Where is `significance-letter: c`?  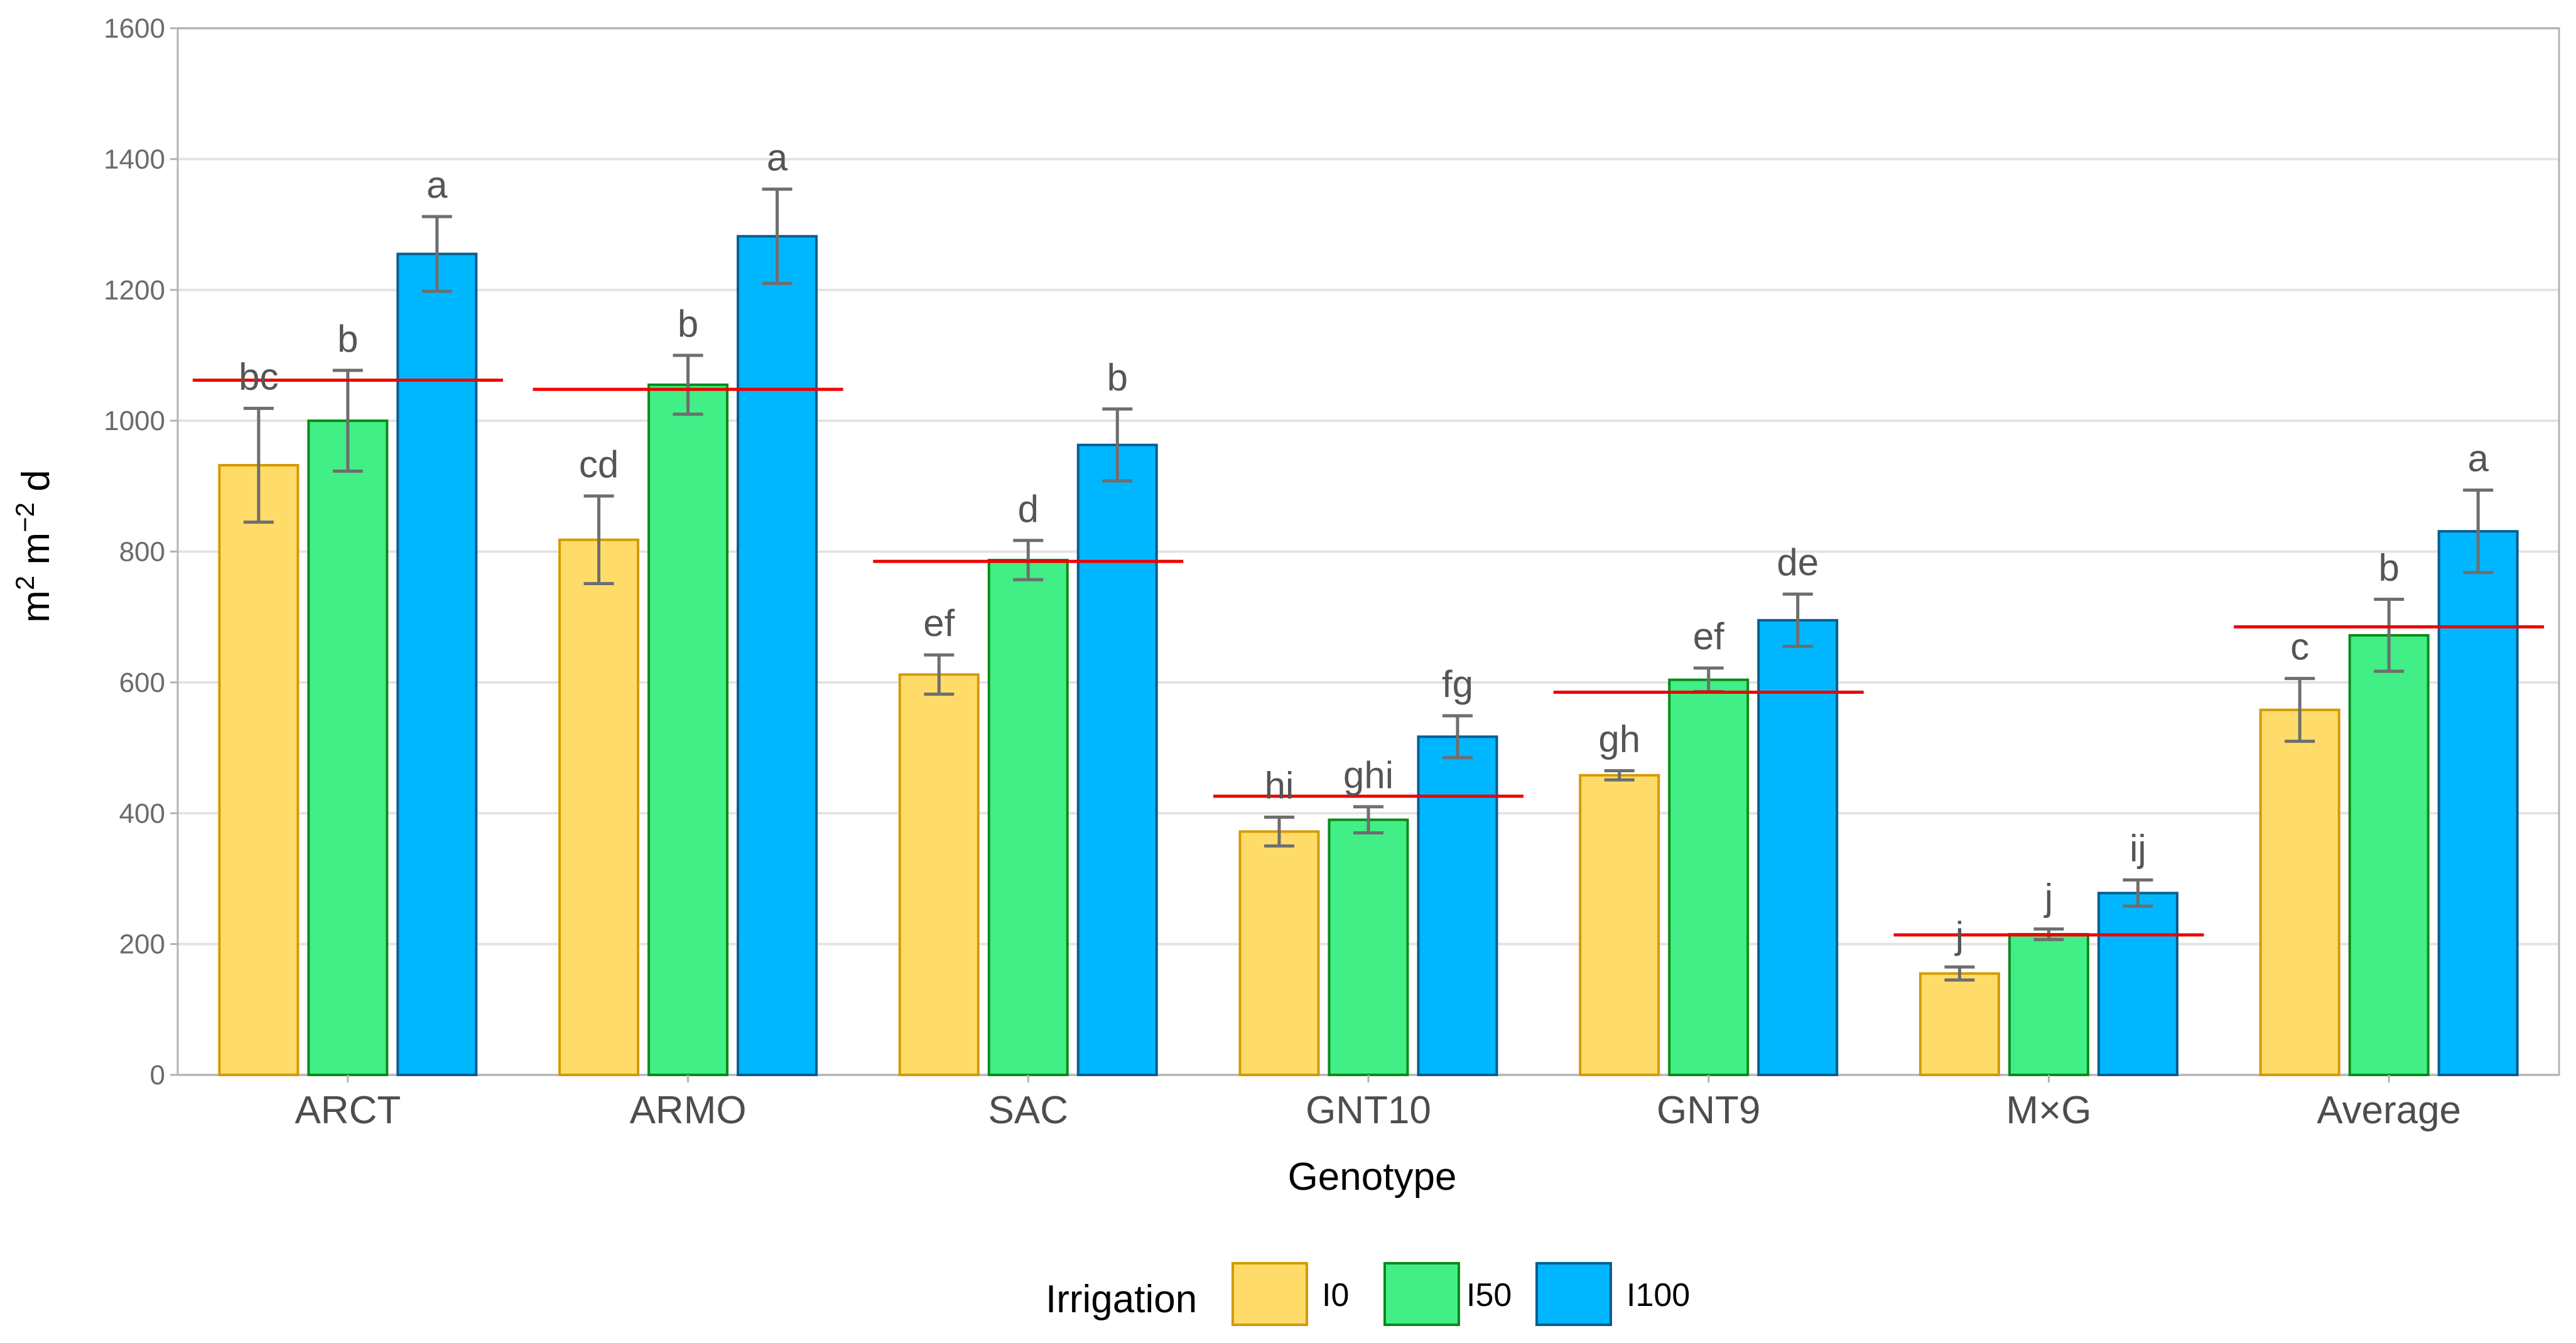
significance-letter: c is located at coordinates (2300, 647).